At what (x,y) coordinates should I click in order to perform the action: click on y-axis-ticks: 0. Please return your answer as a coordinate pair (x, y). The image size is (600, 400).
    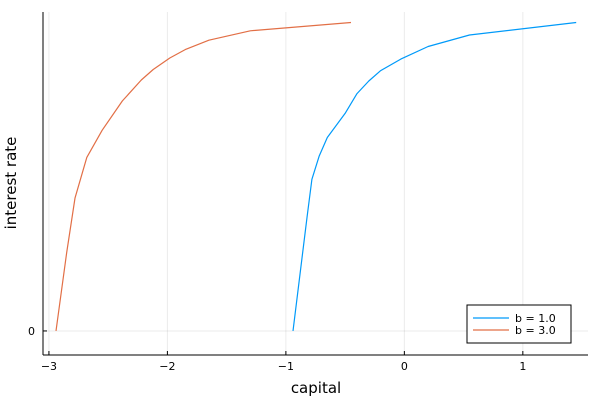
    Looking at the image, I should click on (37, 331).